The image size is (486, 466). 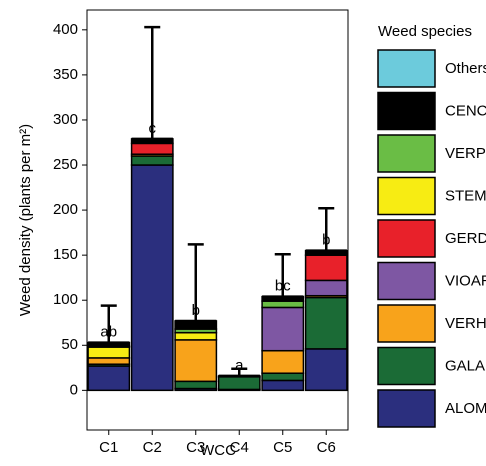 What do you see at coordinates (283, 286) in the screenshot?
I see `annotation: bc` at bounding box center [283, 286].